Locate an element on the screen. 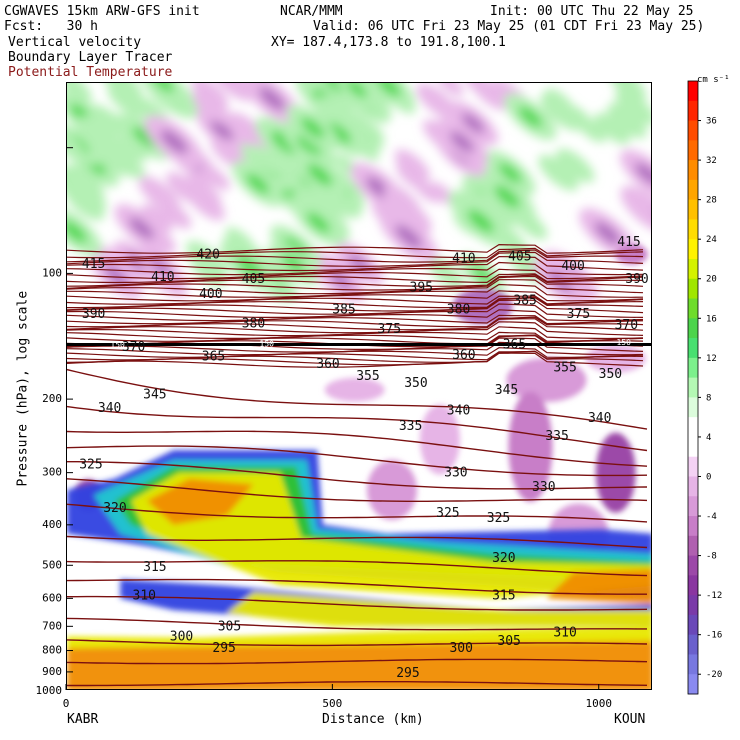 The image size is (740, 740). colorbar-tick-label: -8 is located at coordinates (711, 557).